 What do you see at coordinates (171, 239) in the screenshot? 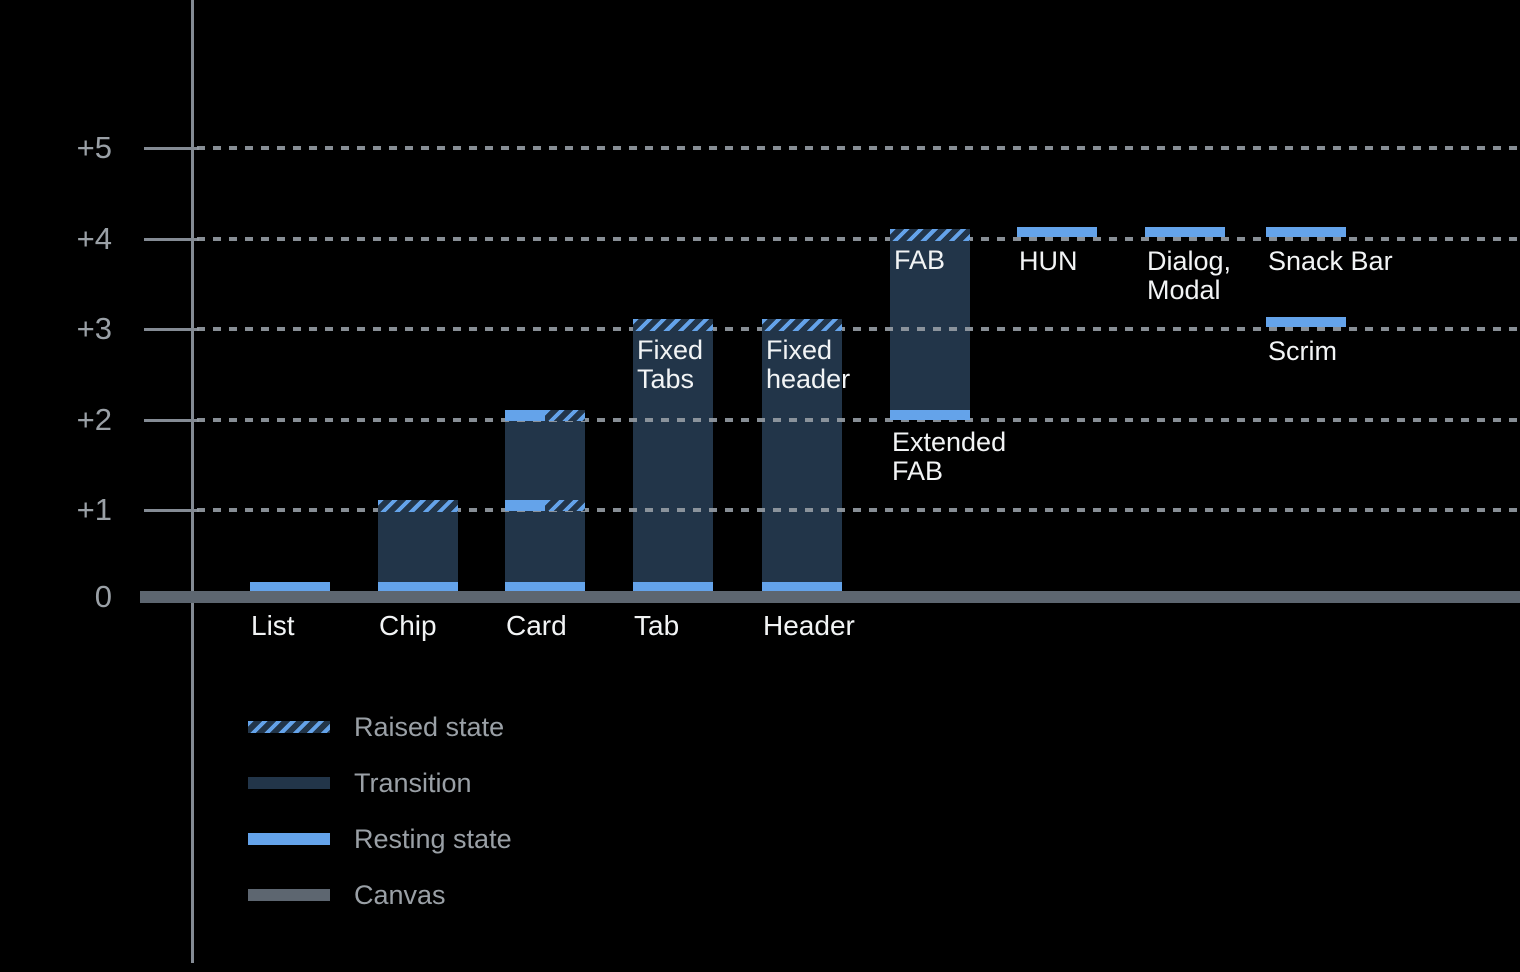
I see `y-axis-tick-plus4` at bounding box center [171, 239].